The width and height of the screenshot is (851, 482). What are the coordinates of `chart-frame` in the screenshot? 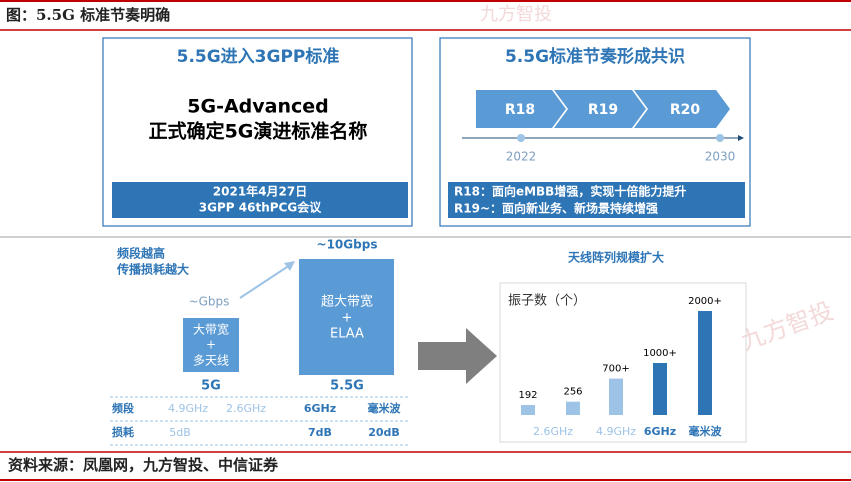 It's located at (623, 362).